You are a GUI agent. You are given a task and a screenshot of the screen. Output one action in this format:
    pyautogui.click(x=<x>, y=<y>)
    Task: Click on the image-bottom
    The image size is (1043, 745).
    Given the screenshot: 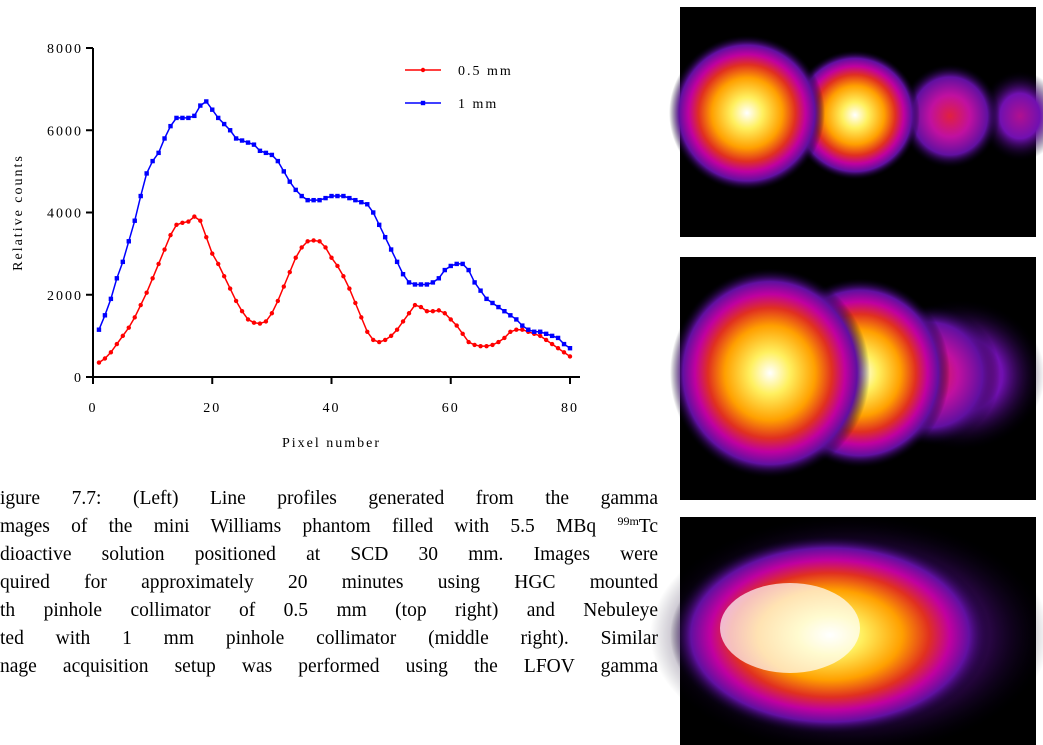 What is the action you would take?
    pyautogui.click(x=846, y=630)
    